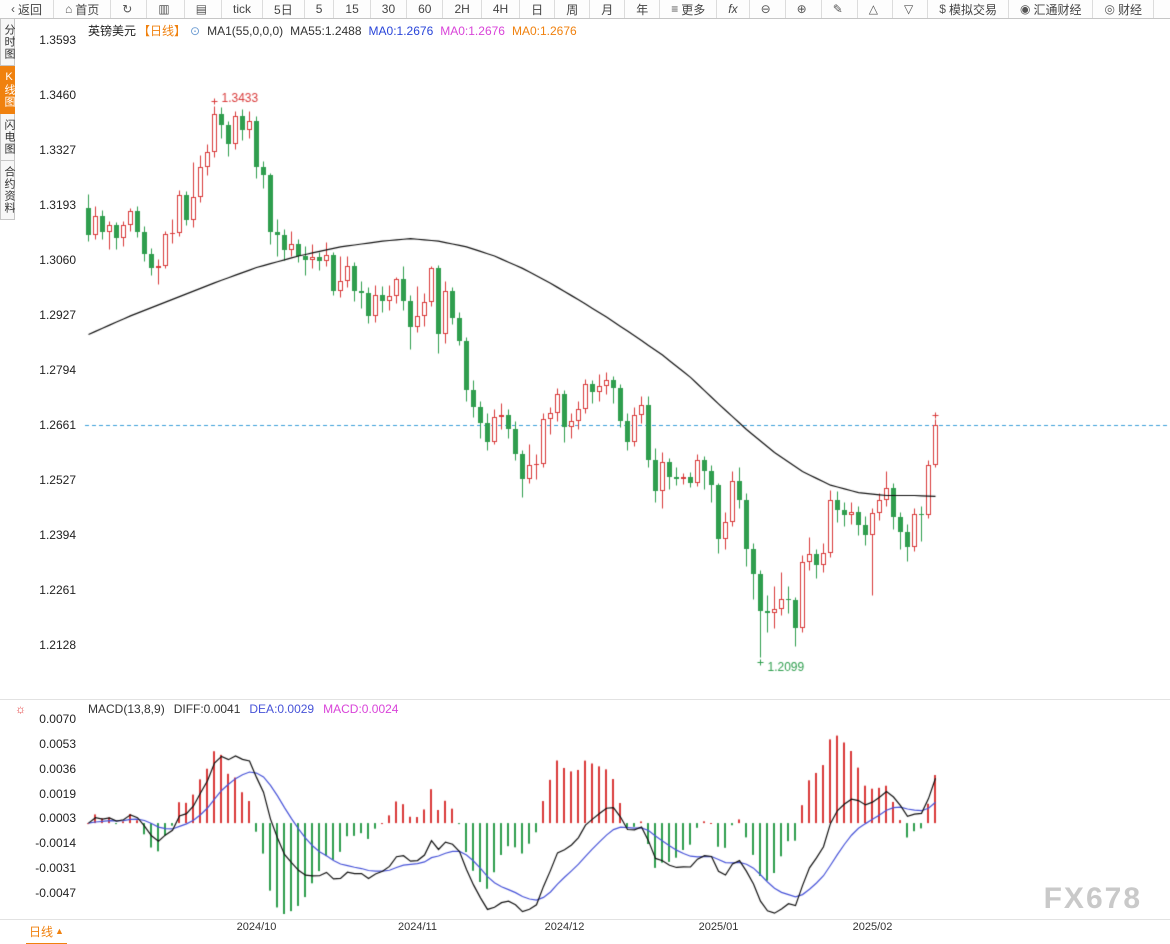 The width and height of the screenshot is (1170, 944). I want to click on macd-indicator-settings-icon: ☼, so click(20, 709).